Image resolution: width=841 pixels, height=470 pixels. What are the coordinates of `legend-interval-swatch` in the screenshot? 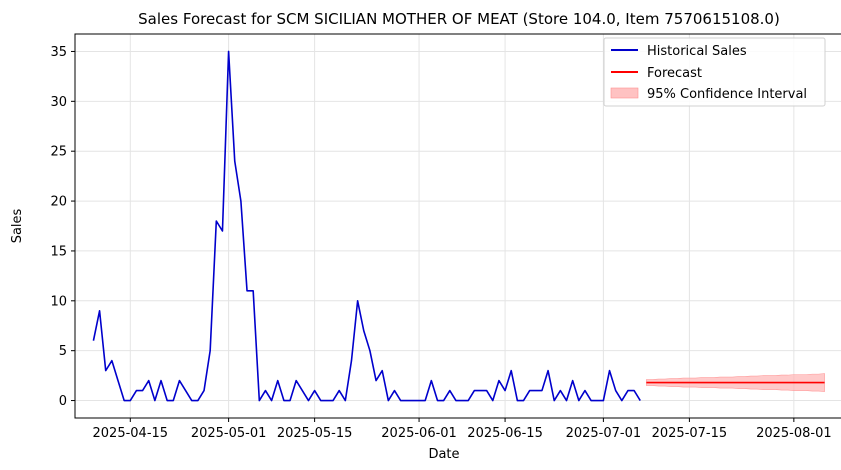 It's located at (624, 93).